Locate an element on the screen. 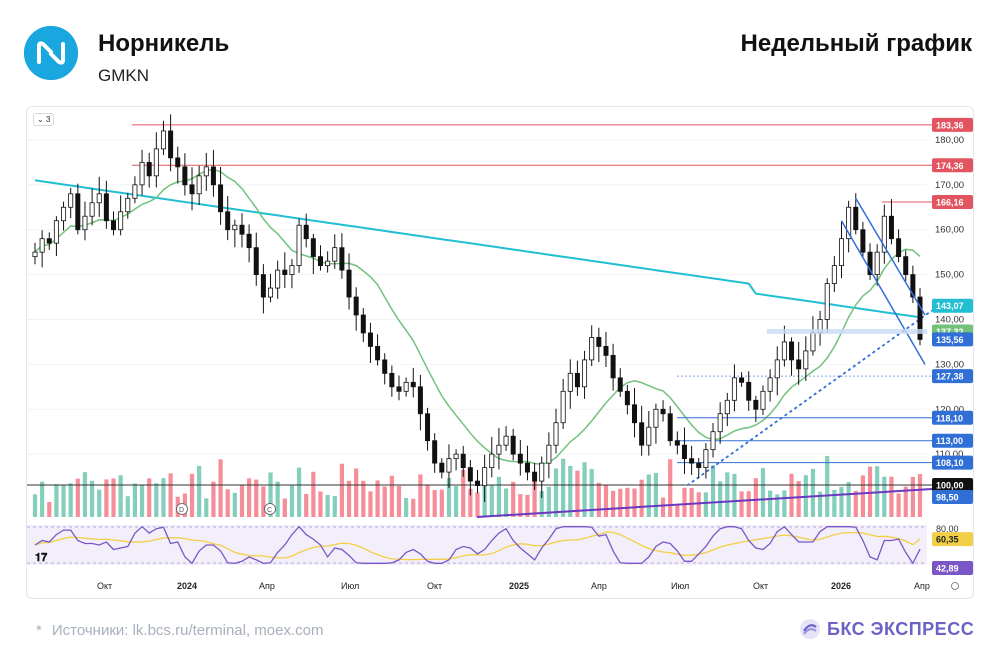 Image resolution: width=1000 pixels, height=665 pixels. rsi-signal-tag is located at coordinates (952, 539).